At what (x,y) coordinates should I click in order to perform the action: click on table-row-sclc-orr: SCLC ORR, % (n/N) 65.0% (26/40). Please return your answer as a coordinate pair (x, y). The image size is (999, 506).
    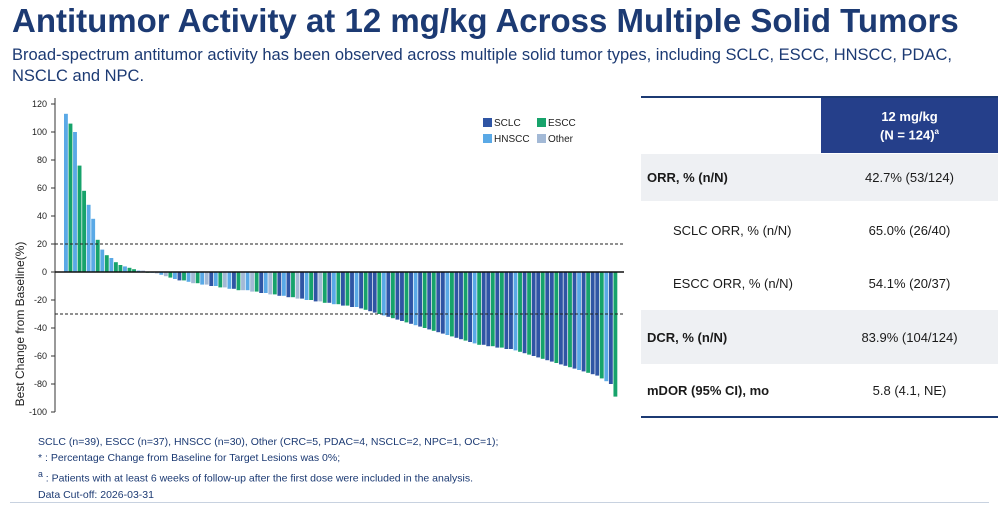
    Looking at the image, I should click on (819, 230).